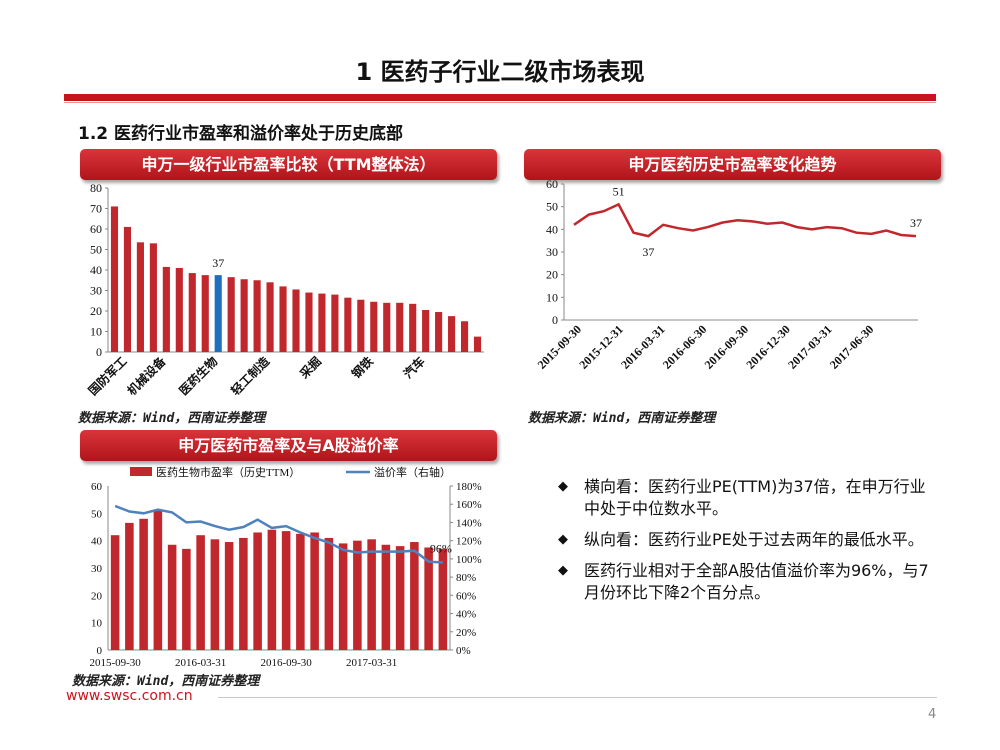  I want to click on chart3-y2-tick-label: 40%, so click(466, 615).